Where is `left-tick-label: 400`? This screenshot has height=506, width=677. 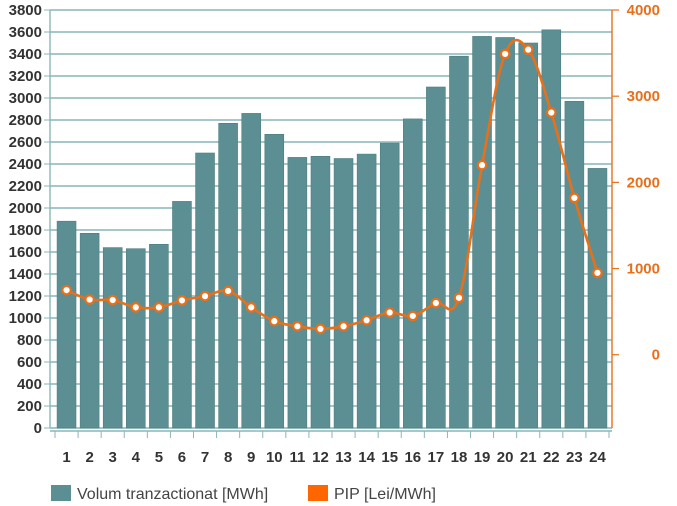
left-tick-label: 400 is located at coordinates (29, 384).